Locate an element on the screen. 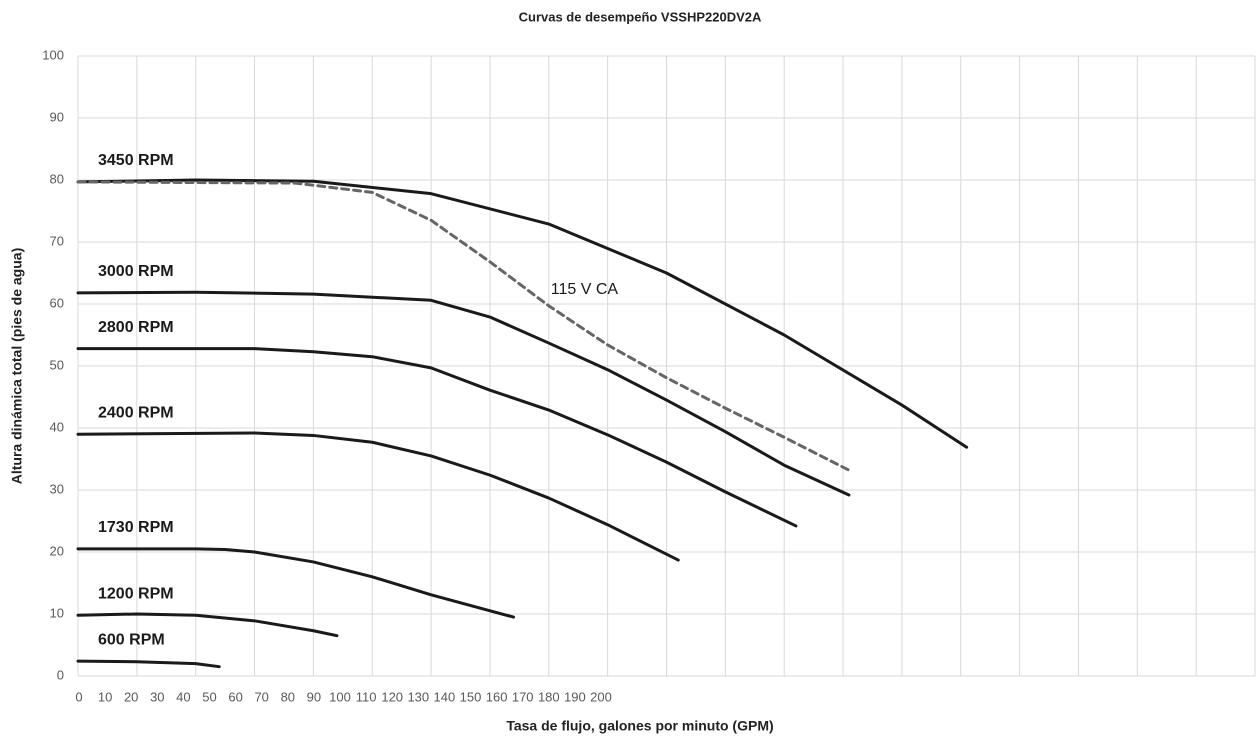 This screenshot has height=739, width=1260. series-label: 2400 RPM is located at coordinates (136, 412).